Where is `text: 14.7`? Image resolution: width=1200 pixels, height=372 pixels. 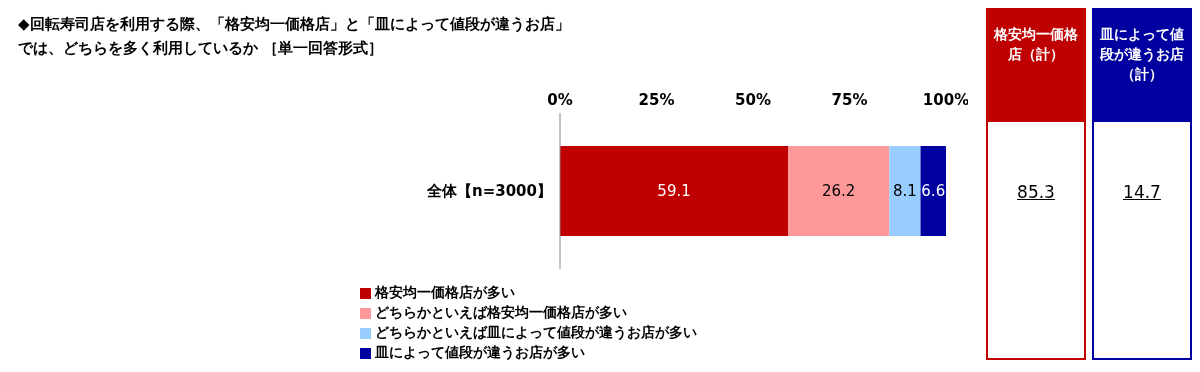
text: 14.7 is located at coordinates (1142, 192).